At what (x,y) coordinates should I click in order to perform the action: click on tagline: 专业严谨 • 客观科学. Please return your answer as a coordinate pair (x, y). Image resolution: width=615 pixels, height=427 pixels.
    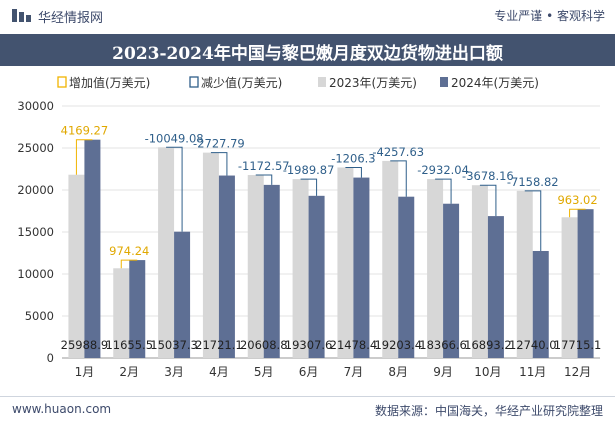
    Looking at the image, I should click on (549, 16).